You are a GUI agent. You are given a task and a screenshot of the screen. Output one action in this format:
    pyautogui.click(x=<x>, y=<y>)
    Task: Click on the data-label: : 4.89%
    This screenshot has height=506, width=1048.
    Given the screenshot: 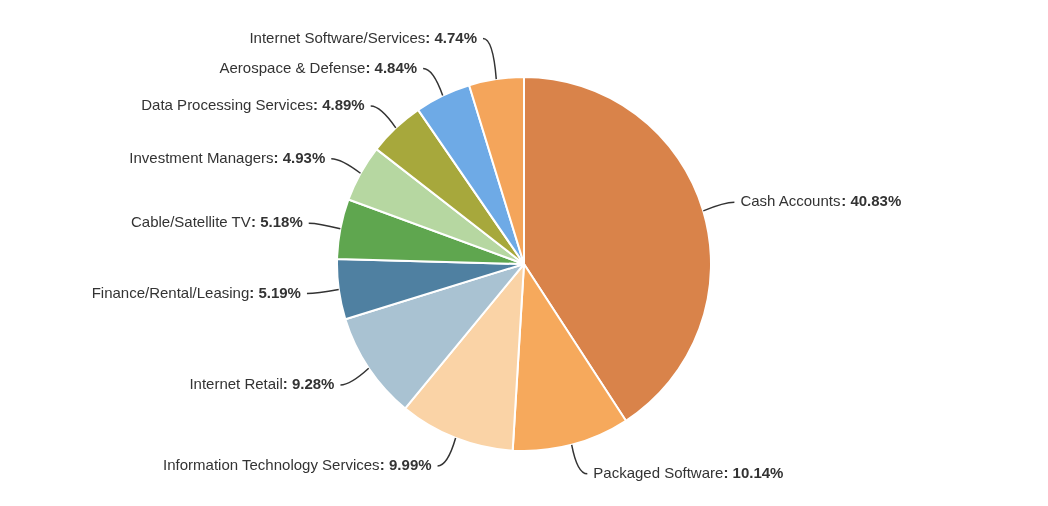 What is the action you would take?
    pyautogui.click(x=339, y=105)
    